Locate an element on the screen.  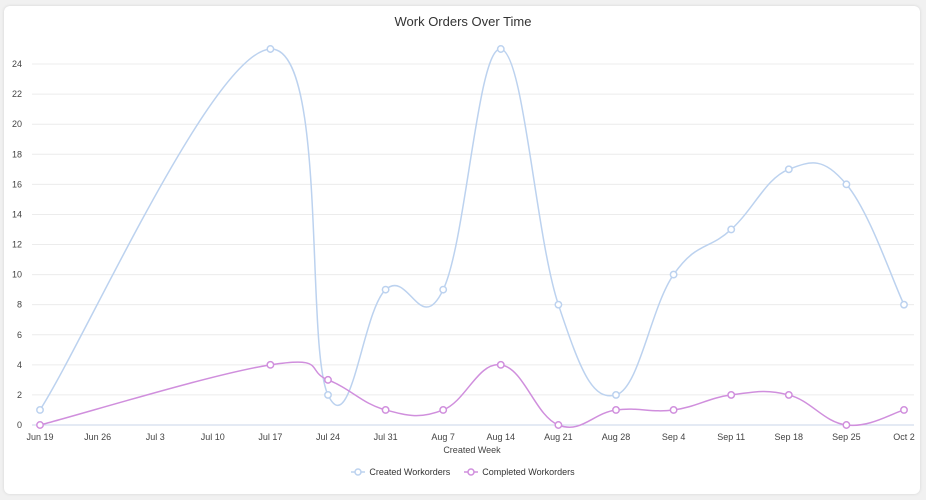
y-tick-label: 20 is located at coordinates (17, 124).